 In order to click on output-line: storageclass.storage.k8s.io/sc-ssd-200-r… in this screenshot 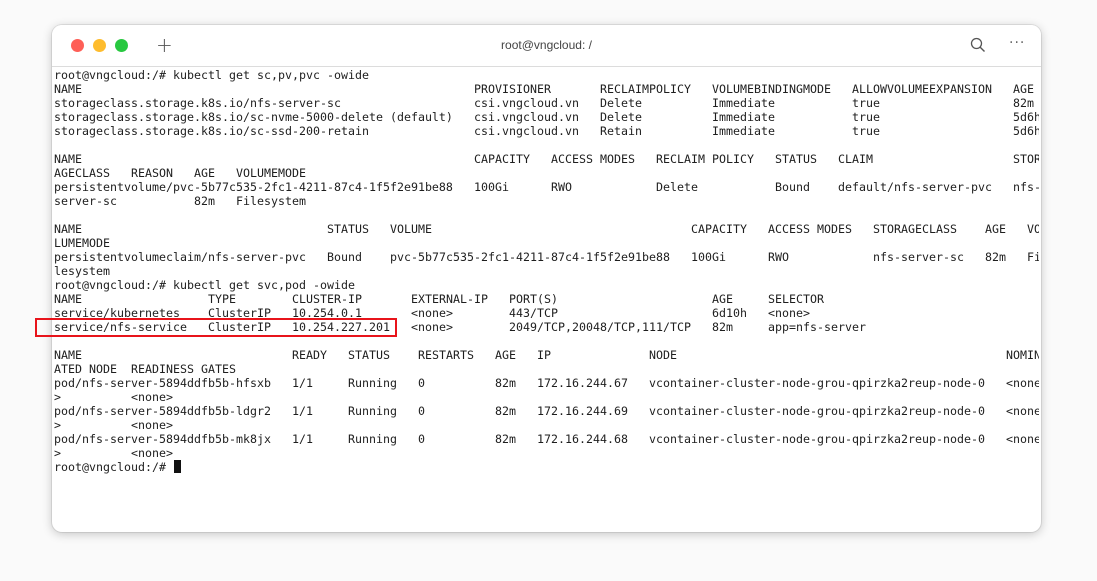, I will do `click(546, 131)`.